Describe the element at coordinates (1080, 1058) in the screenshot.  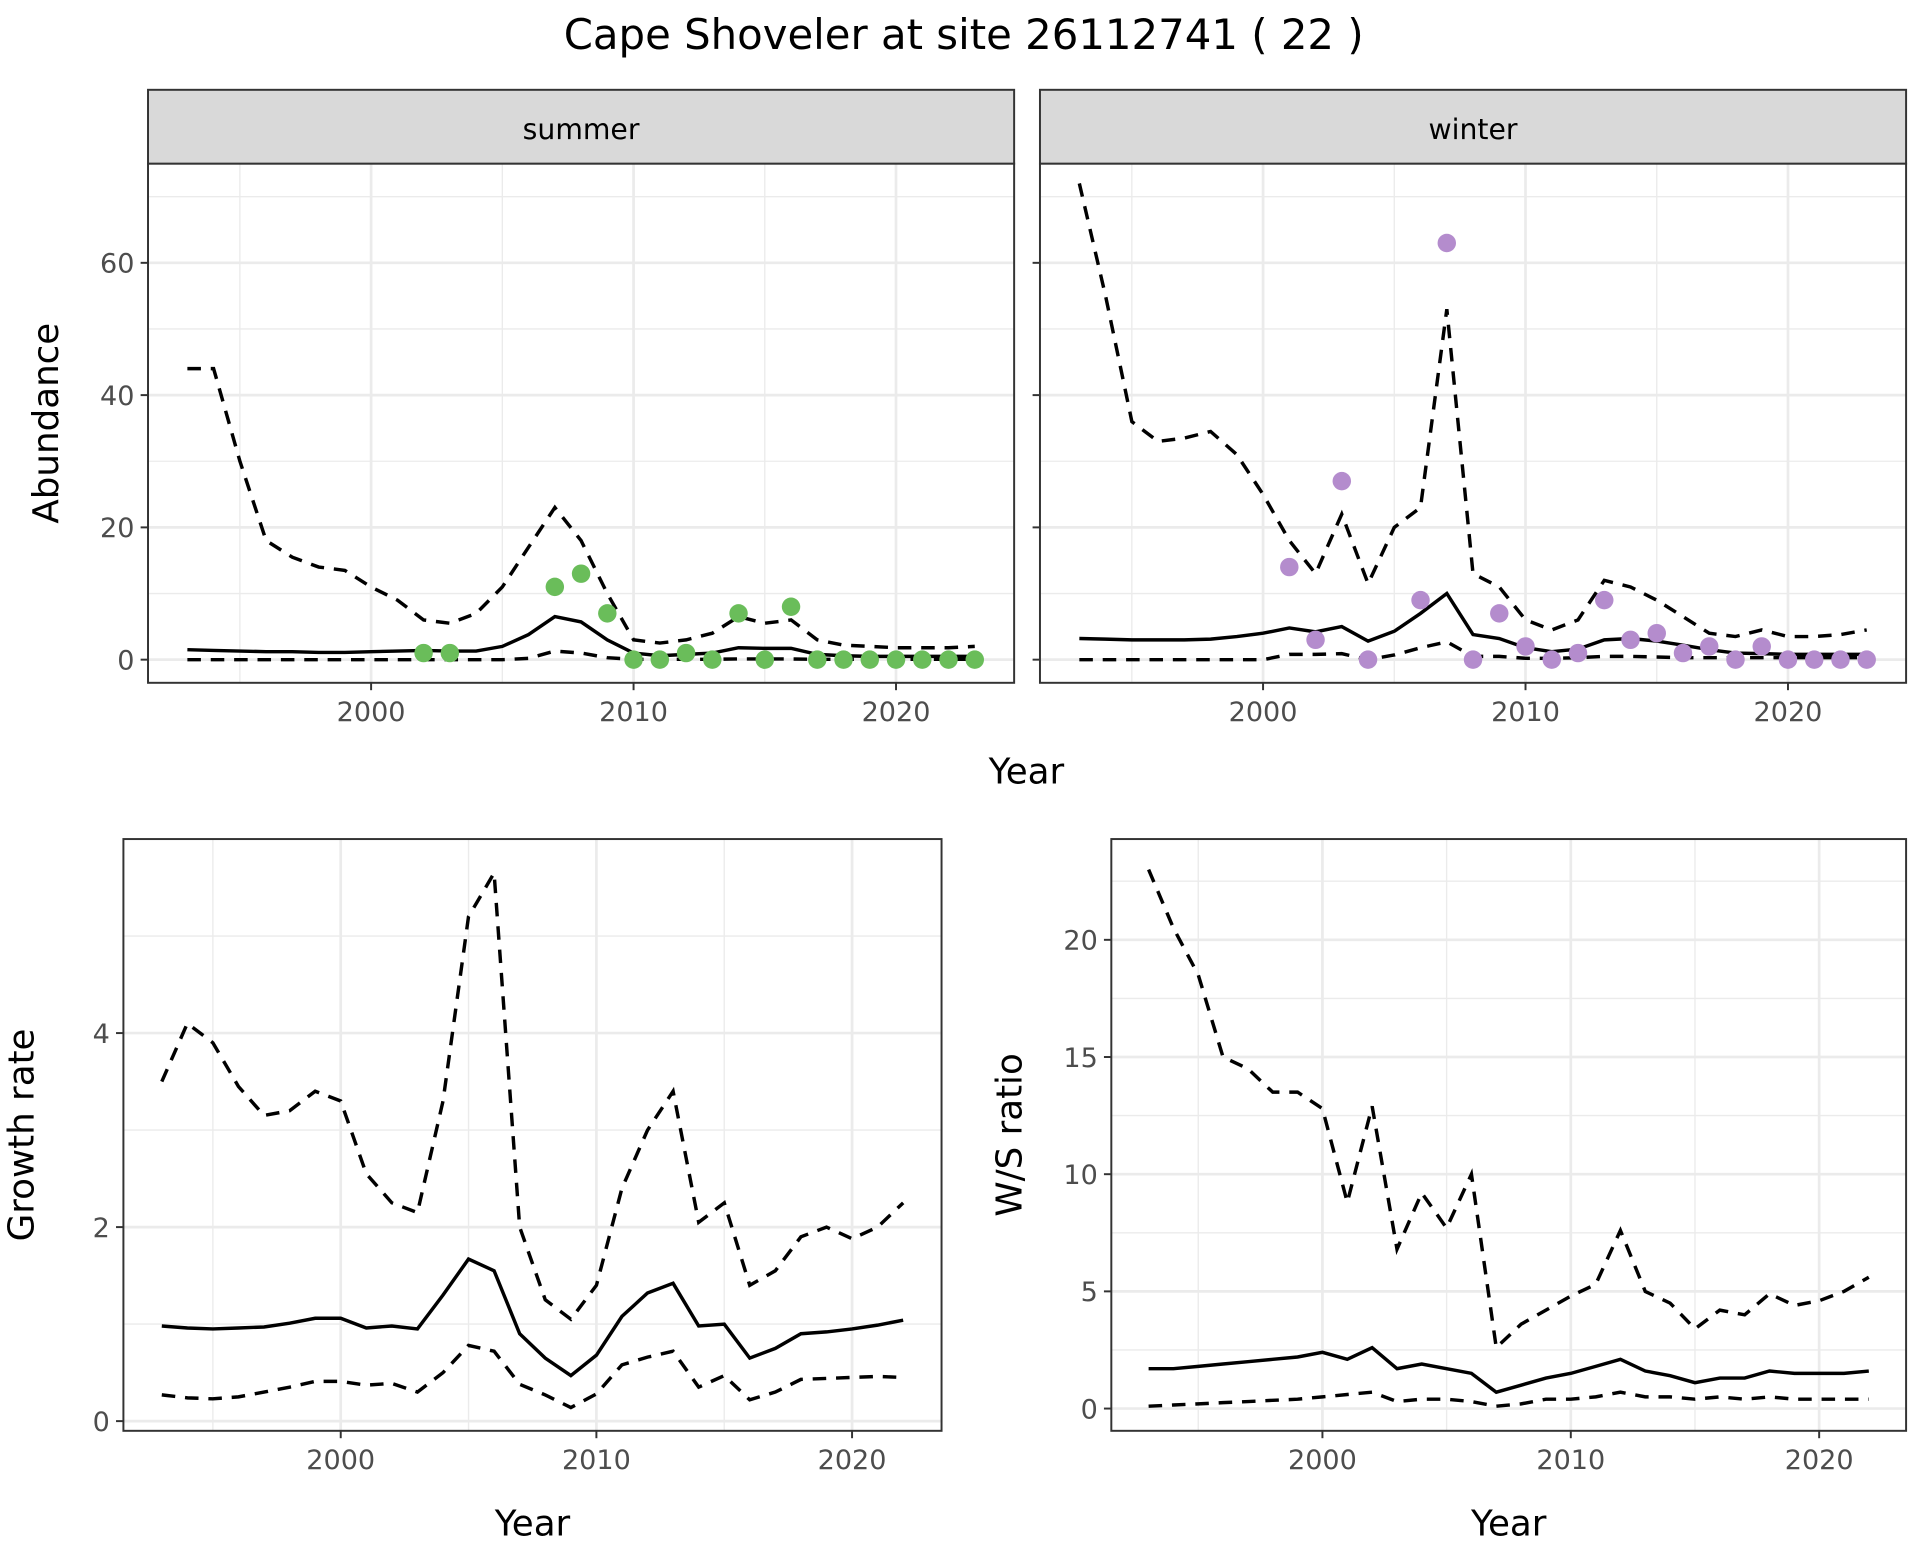
I see `y-tick-label: 15` at that location.